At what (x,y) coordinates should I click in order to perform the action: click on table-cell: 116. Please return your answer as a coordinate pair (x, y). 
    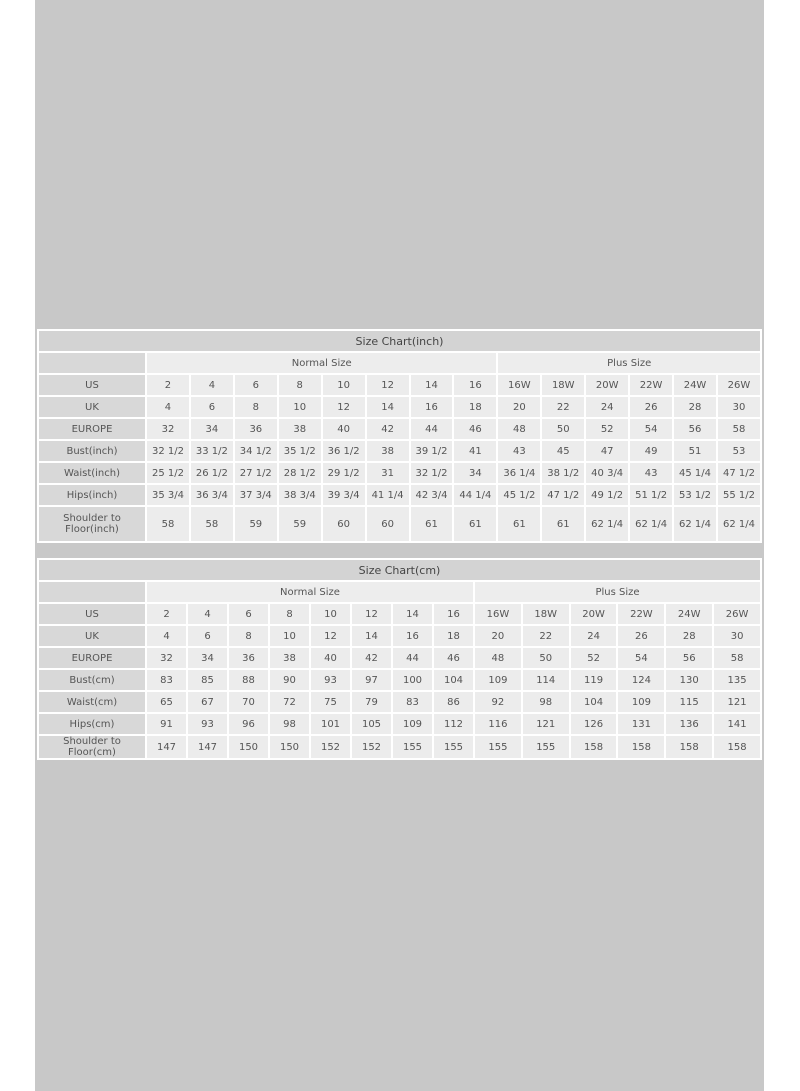
    Looking at the image, I should click on (498, 724).